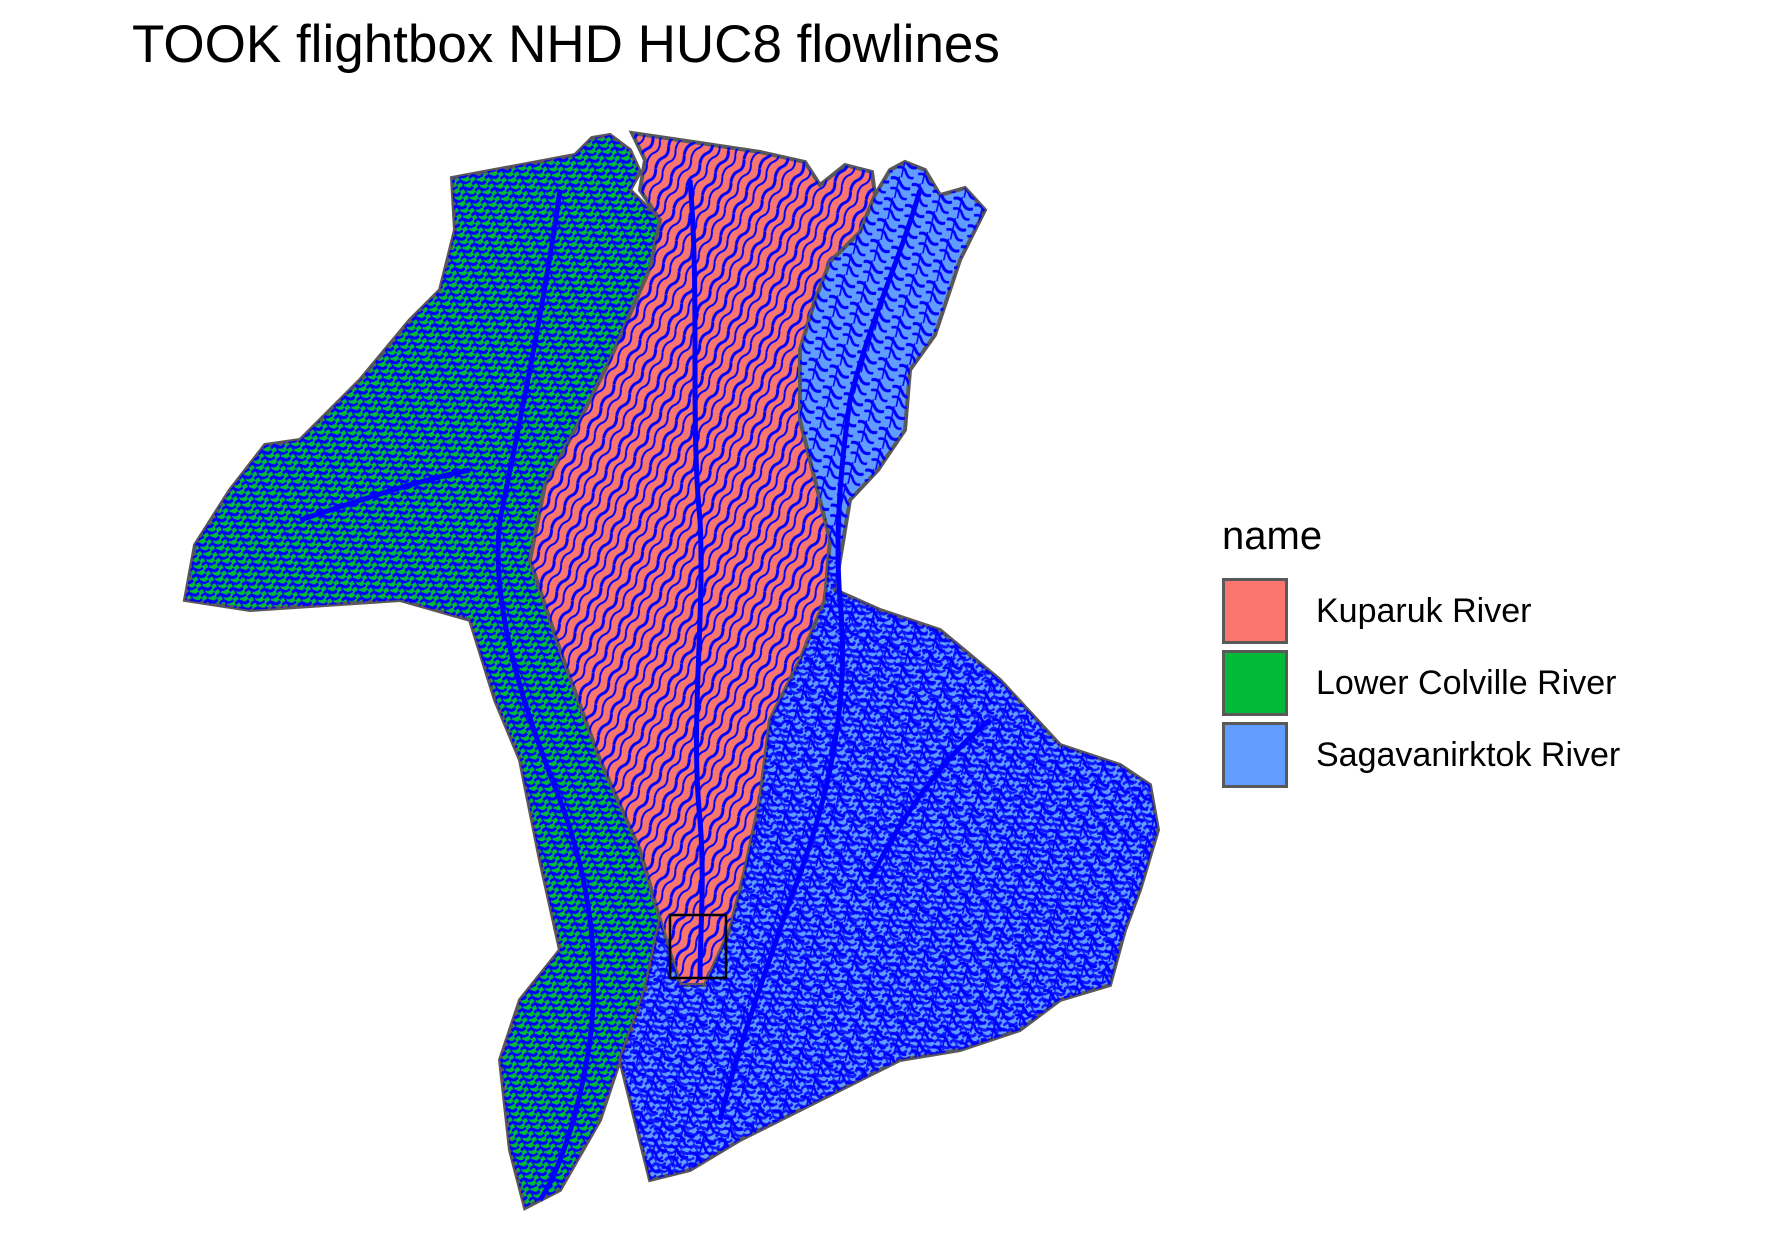 The width and height of the screenshot is (1771, 1243). What do you see at coordinates (1255, 755) in the screenshot?
I see `legend-key-sagavanirktok` at bounding box center [1255, 755].